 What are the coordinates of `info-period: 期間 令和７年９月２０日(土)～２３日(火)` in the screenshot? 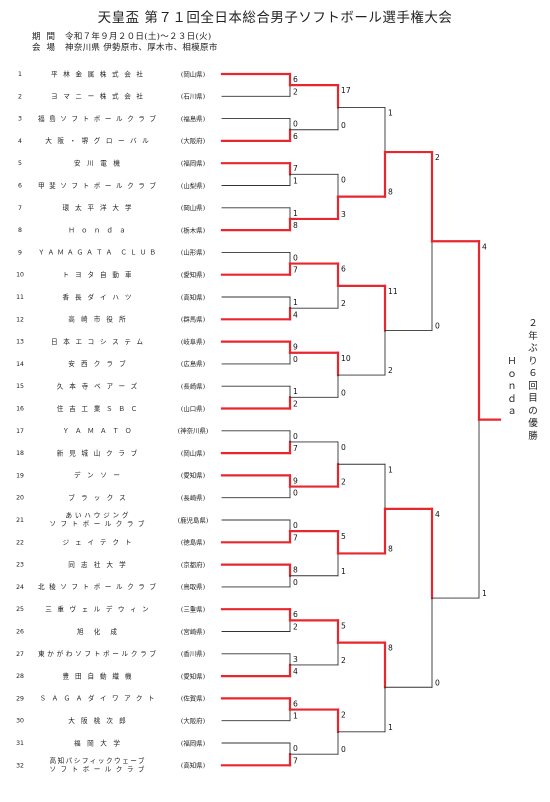 It's located at (121, 36).